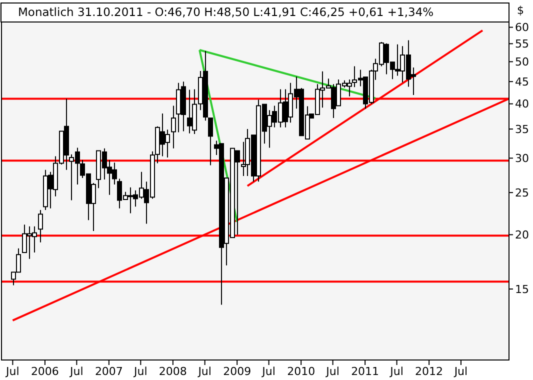 This screenshot has width=533, height=380. What do you see at coordinates (522, 235) in the screenshot?
I see `y-tick-label: 20` at bounding box center [522, 235].